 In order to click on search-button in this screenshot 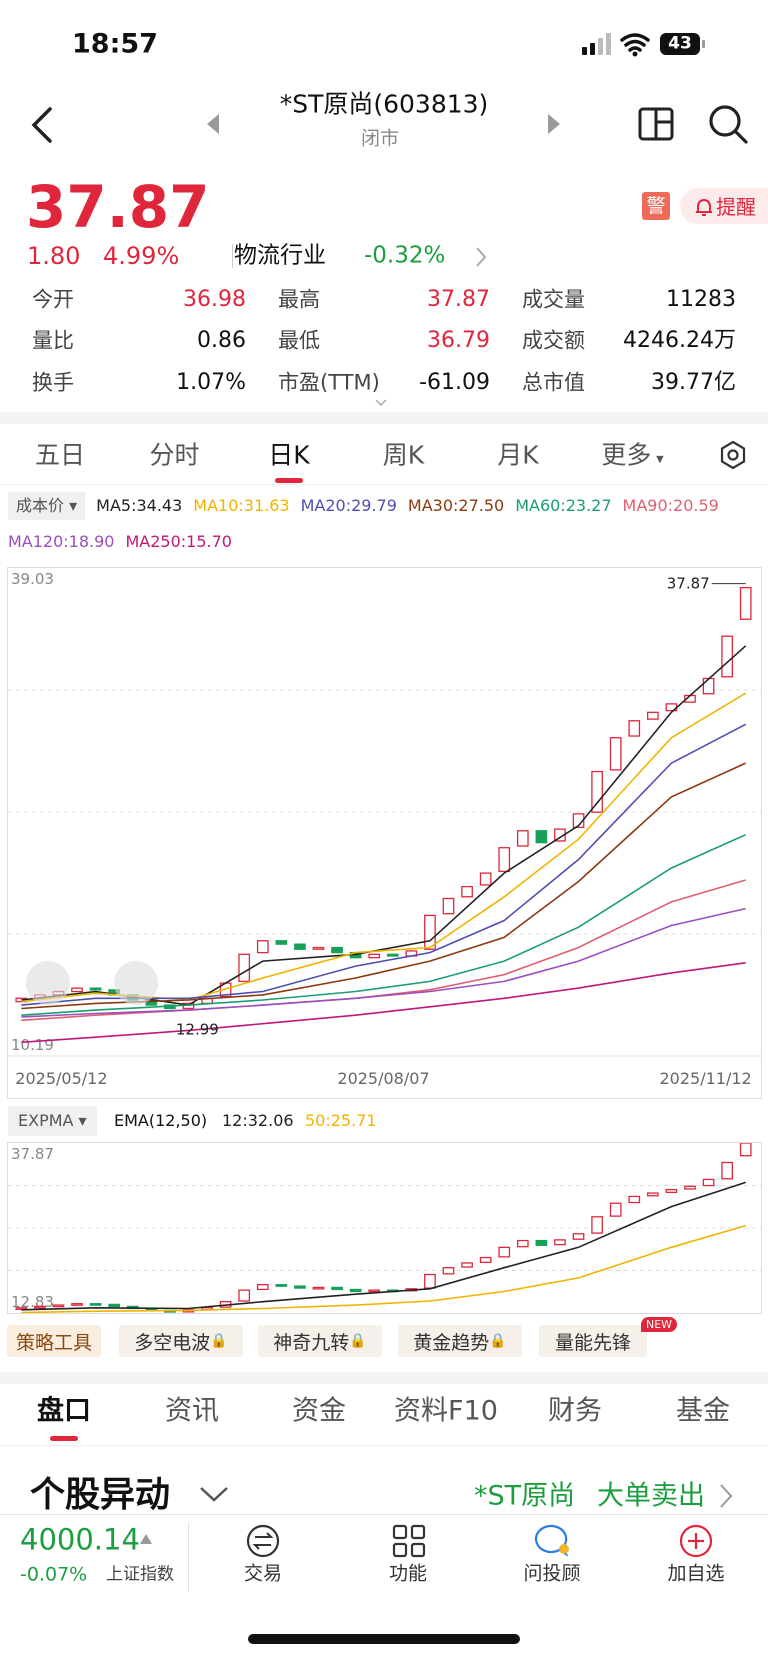, I will do `click(728, 124)`.